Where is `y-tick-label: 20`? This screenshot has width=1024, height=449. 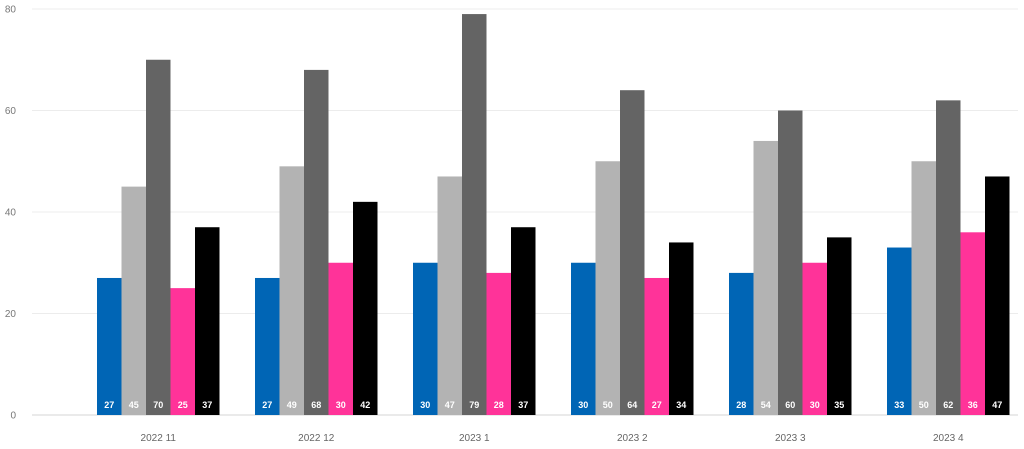
y-tick-label: 20 is located at coordinates (11, 314).